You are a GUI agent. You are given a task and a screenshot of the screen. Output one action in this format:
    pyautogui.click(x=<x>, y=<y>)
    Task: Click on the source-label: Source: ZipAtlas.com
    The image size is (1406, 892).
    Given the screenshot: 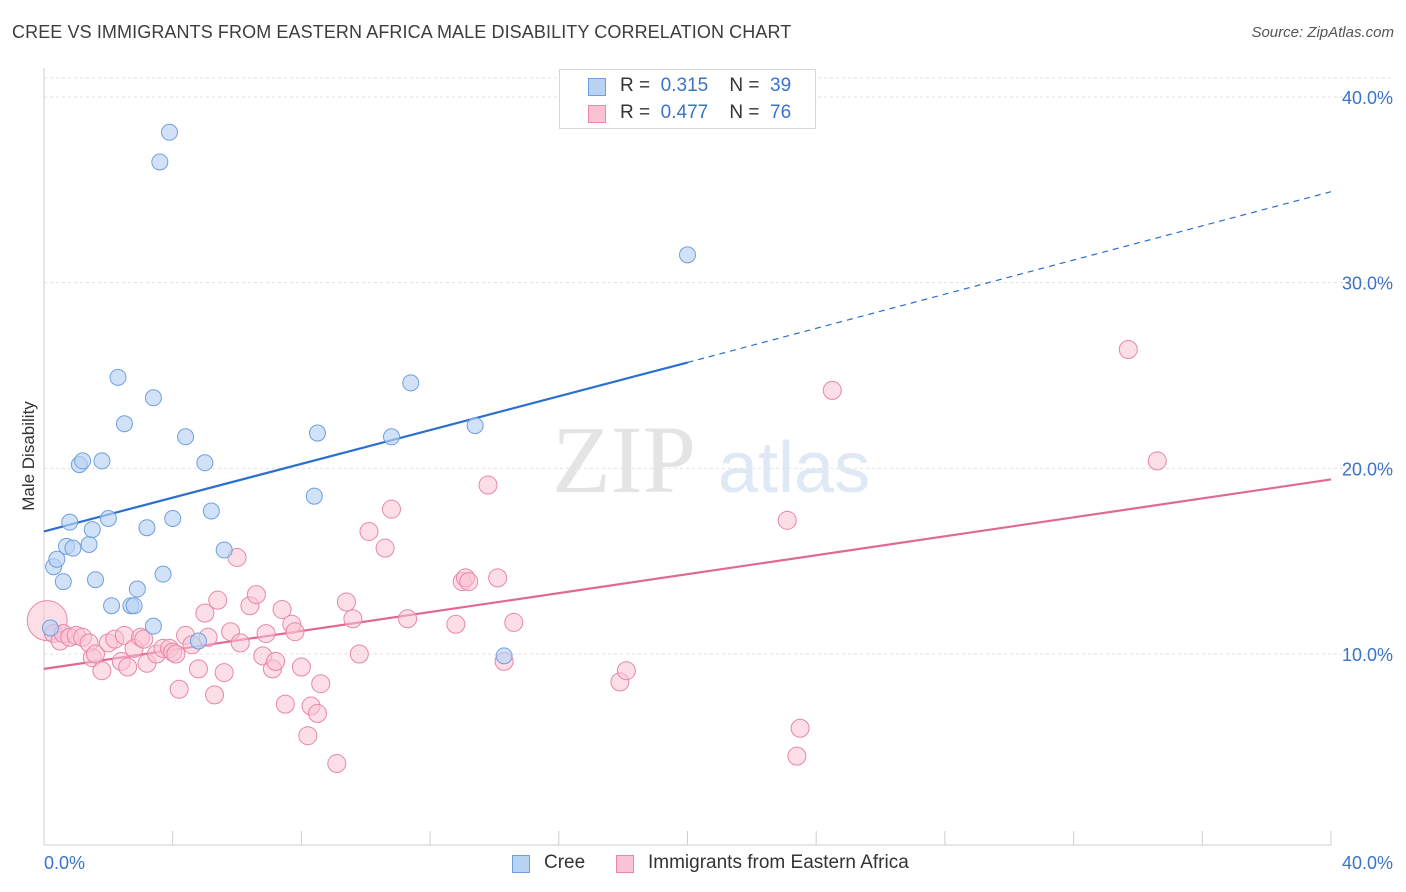 What is the action you would take?
    pyautogui.click(x=1322, y=32)
    